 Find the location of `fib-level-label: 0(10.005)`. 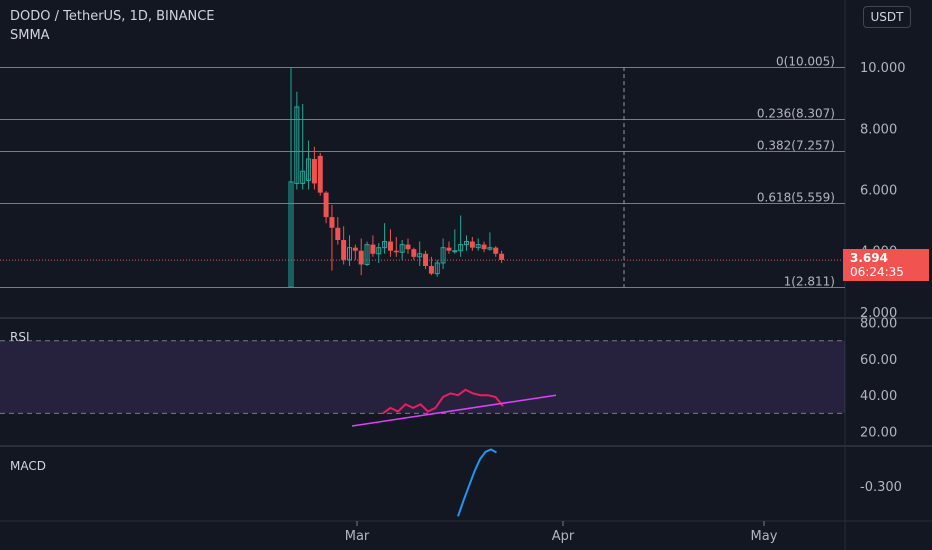

fib-level-label: 0(10.005) is located at coordinates (805, 62).